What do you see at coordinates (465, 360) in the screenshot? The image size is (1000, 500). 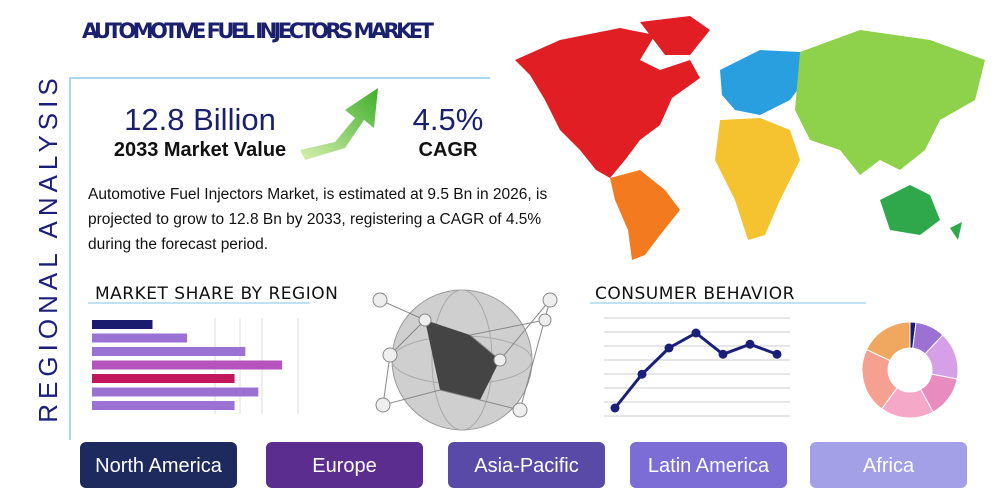 I see `network-globe` at bounding box center [465, 360].